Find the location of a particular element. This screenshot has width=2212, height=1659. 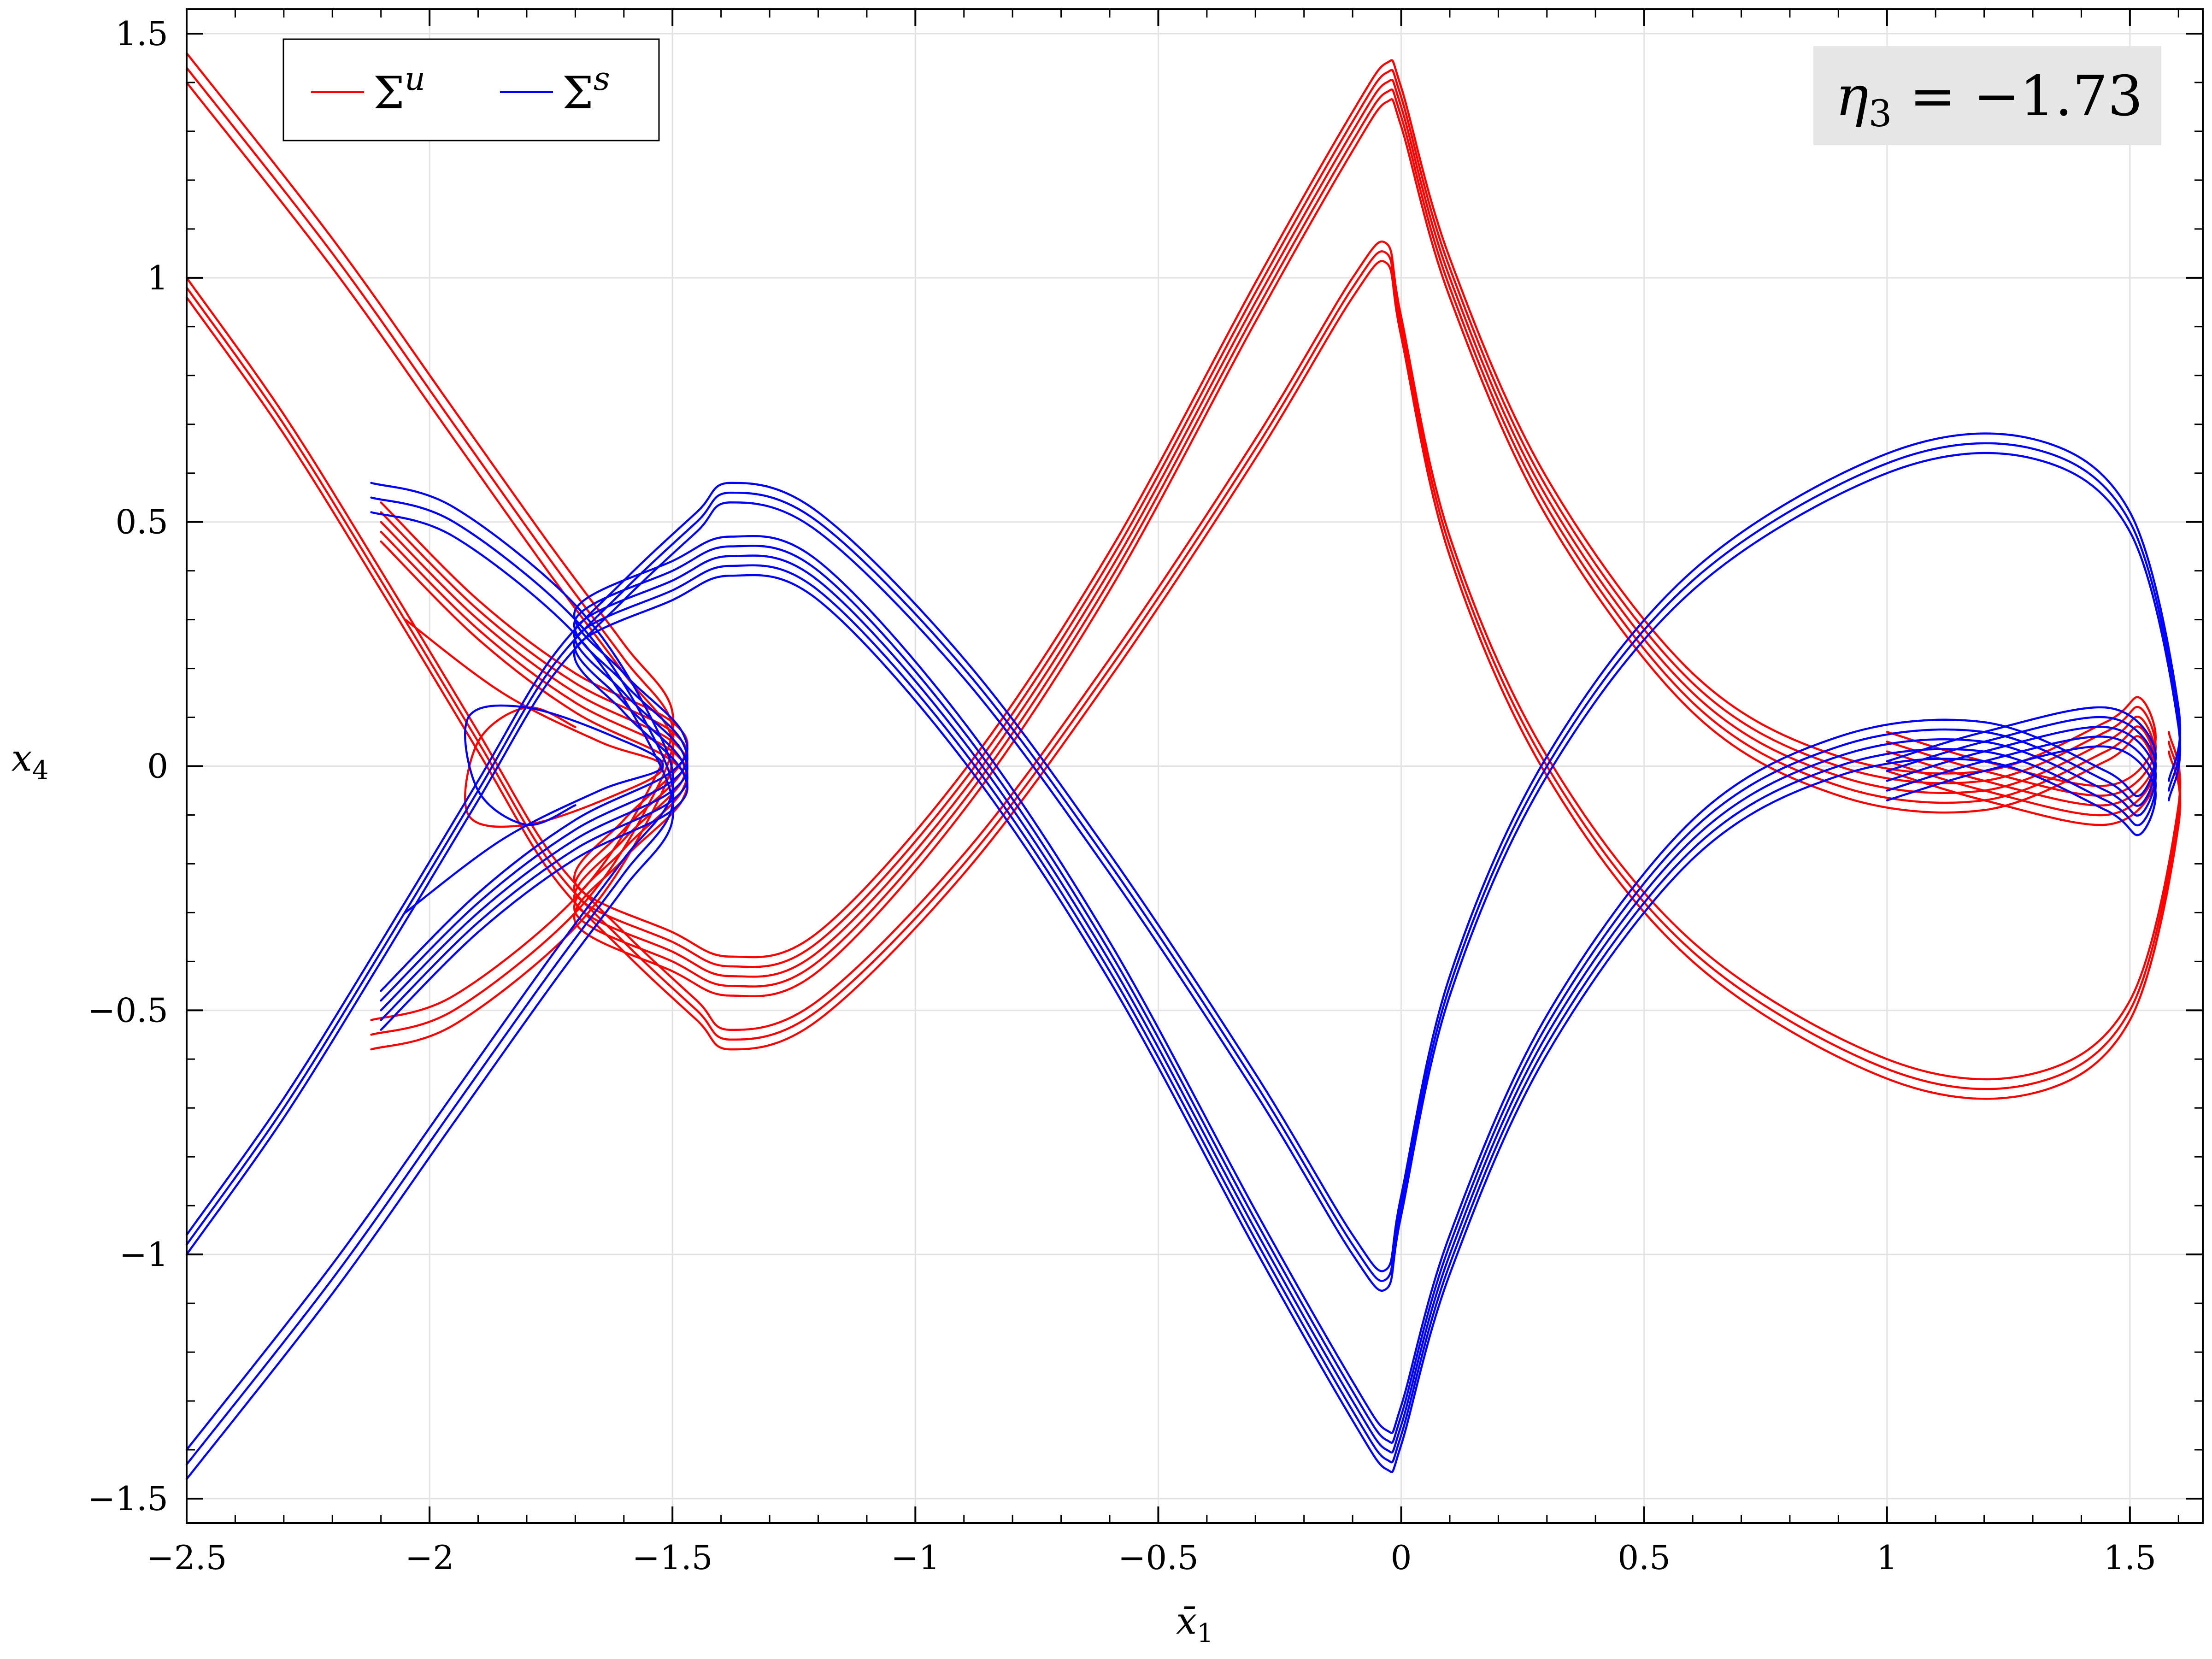

y-tick-label-0: −1.5 is located at coordinates (128, 1498).